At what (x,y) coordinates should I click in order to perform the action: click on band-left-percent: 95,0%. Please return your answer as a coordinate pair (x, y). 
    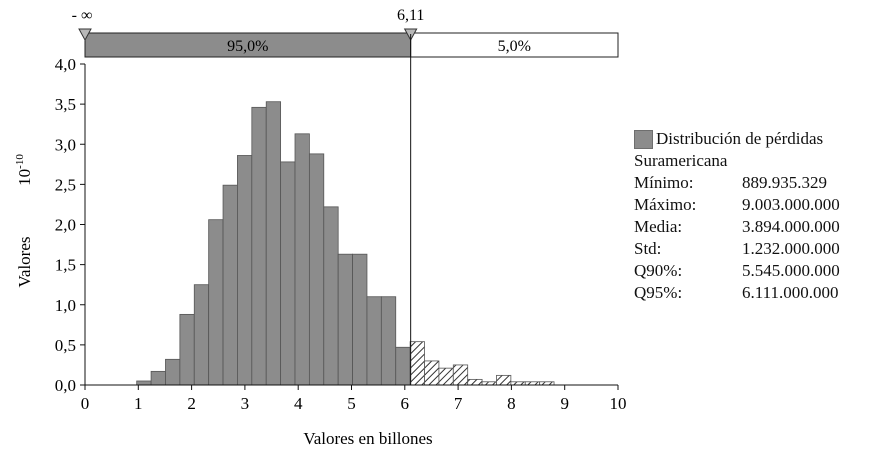
    Looking at the image, I should click on (247, 46).